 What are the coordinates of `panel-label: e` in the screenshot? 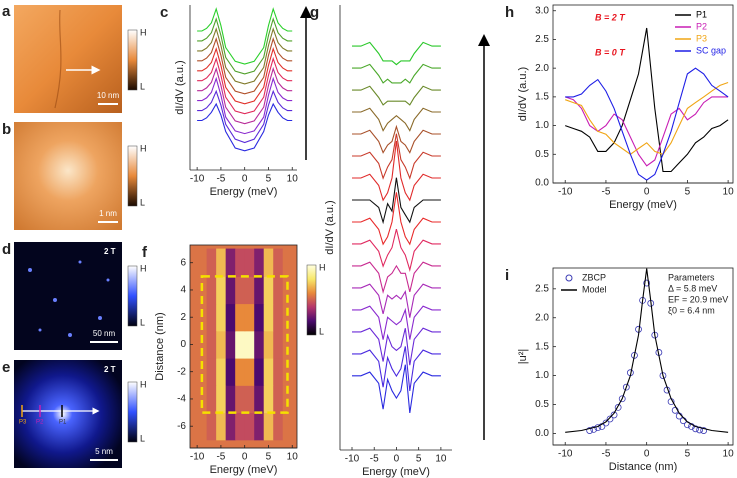 It's located at (6, 367).